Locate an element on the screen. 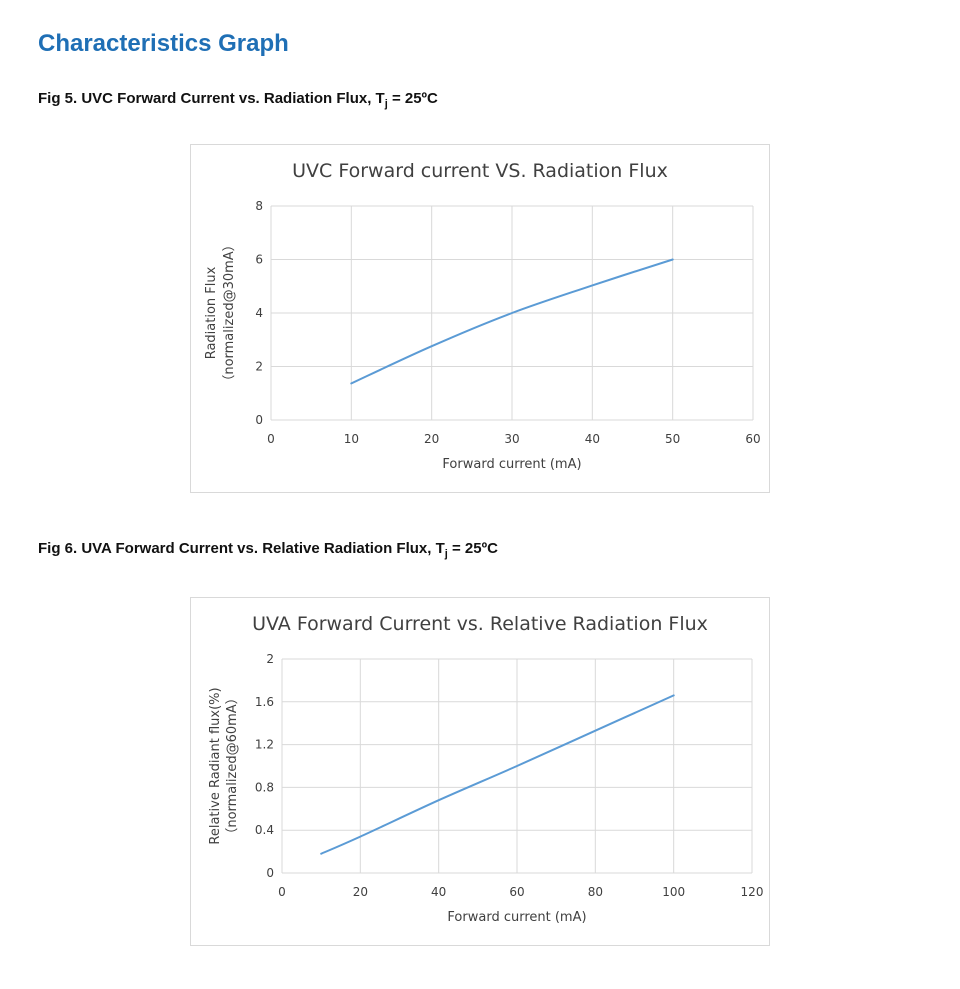  chart2-x-tick-label: 80 is located at coordinates (595, 892).